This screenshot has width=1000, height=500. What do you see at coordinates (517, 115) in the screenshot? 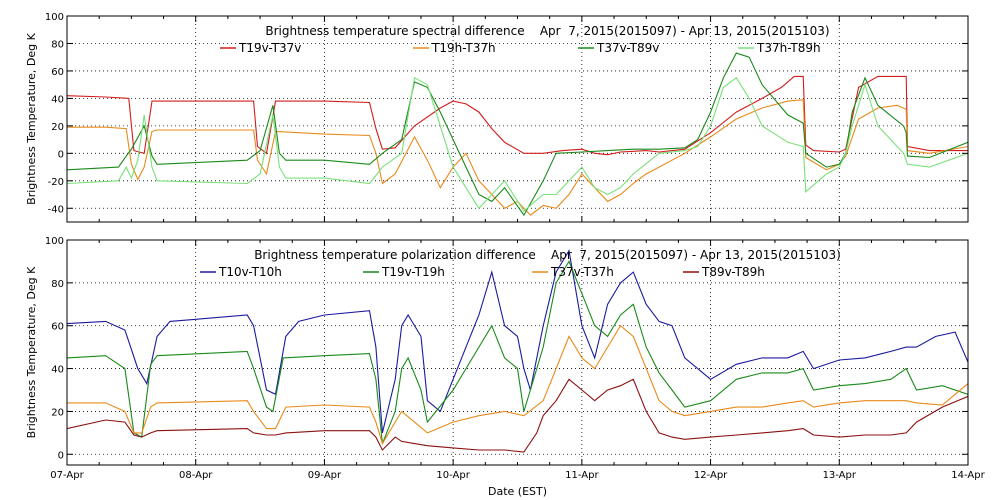
I see `series-line-t19v-t37v` at bounding box center [517, 115].